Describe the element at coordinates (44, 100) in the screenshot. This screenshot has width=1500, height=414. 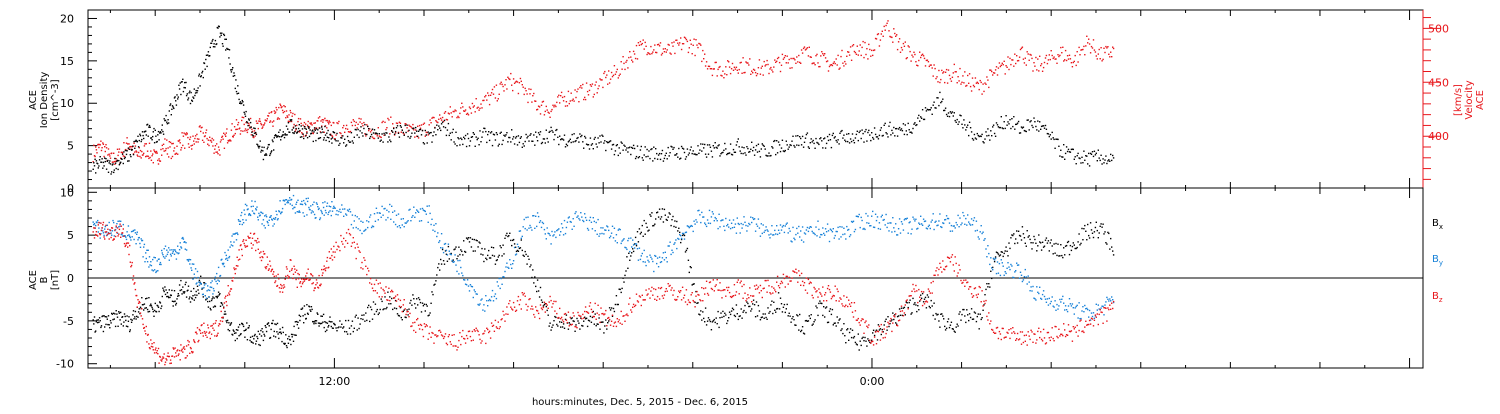
I see `density-ylabel-line2: Ion Density` at that location.